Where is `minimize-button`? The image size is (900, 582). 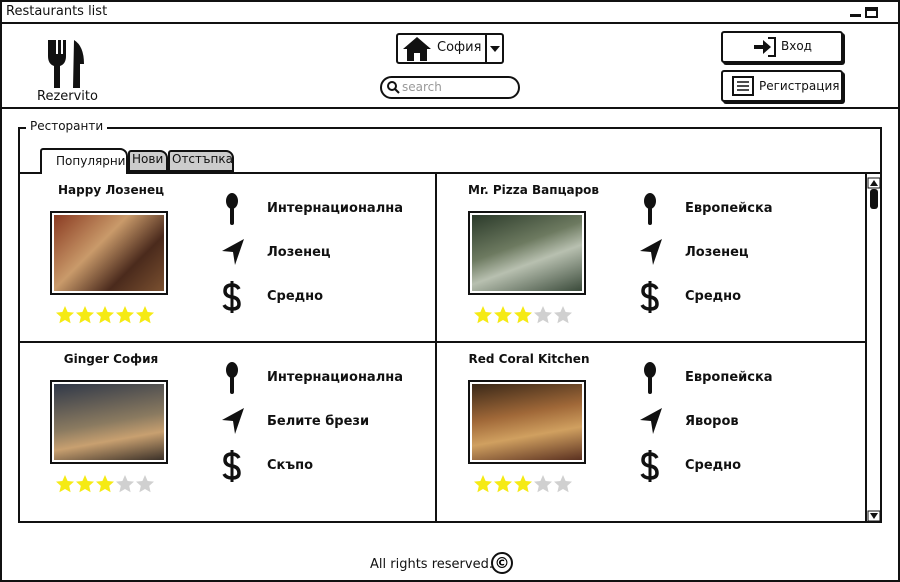
minimize-button is located at coordinates (855, 15).